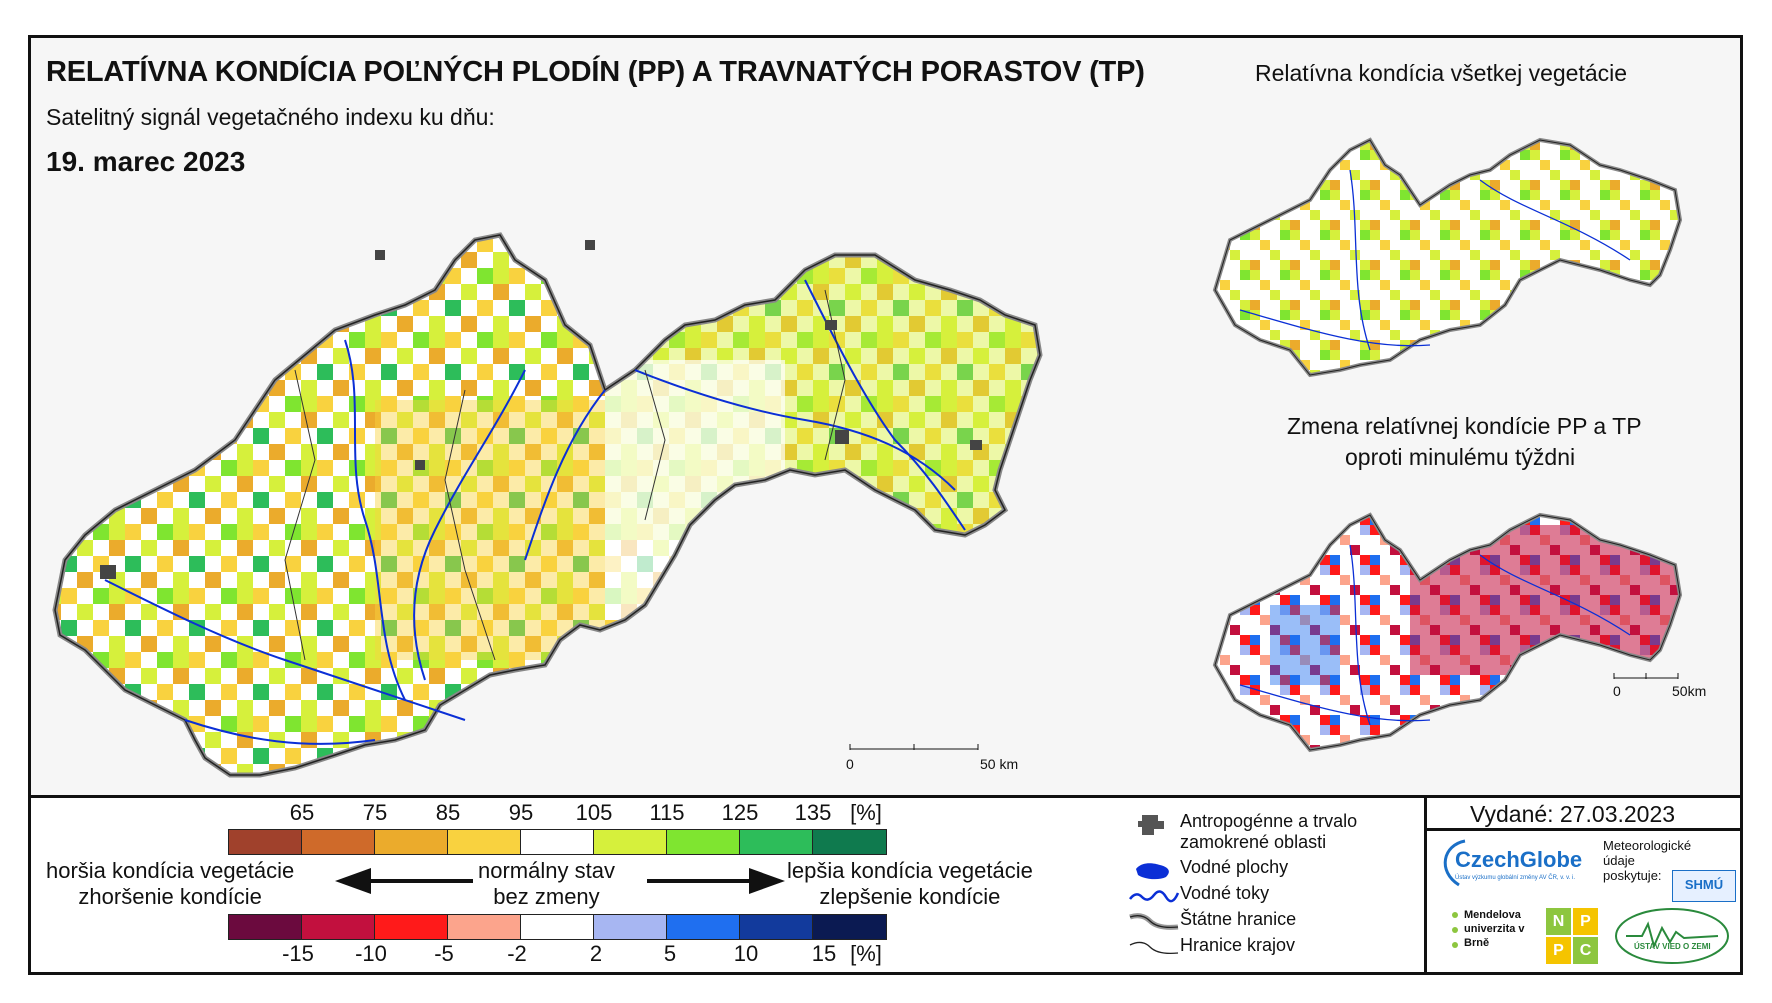 The image size is (1772, 1003). What do you see at coordinates (500, 955) in the screenshot?
I see `change-scale-ticks: -15 -10 -5 -2 2 5 10 15 [%]` at bounding box center [500, 955].